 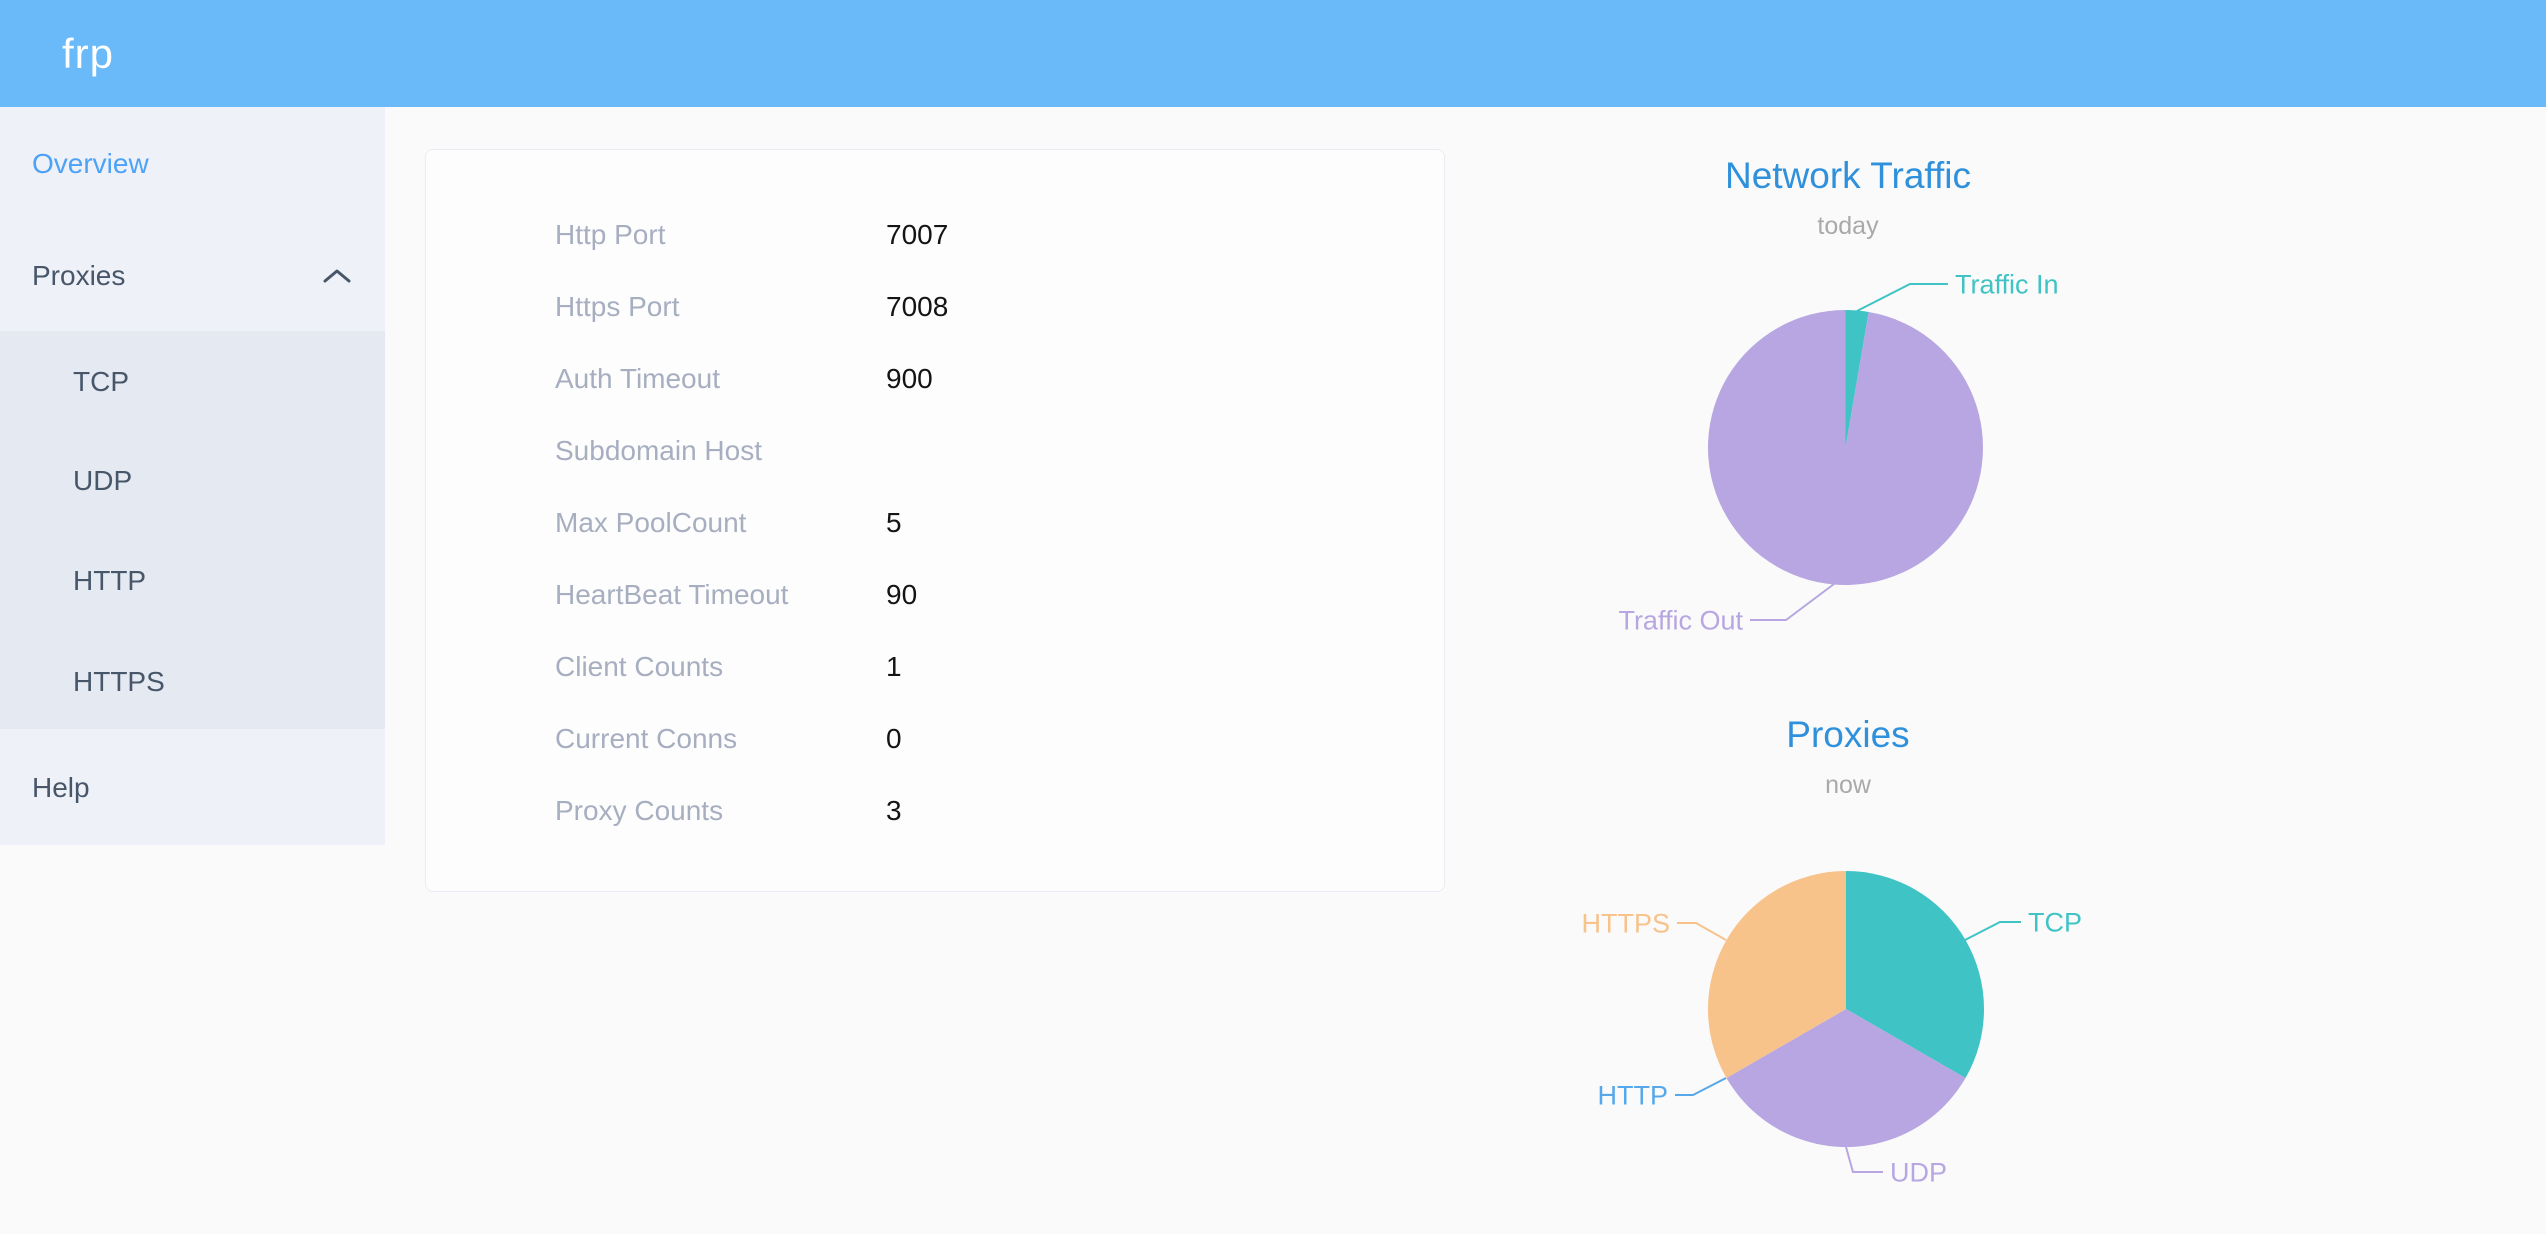 I want to click on info-row: Auth Timeout 900, so click(x=935, y=379).